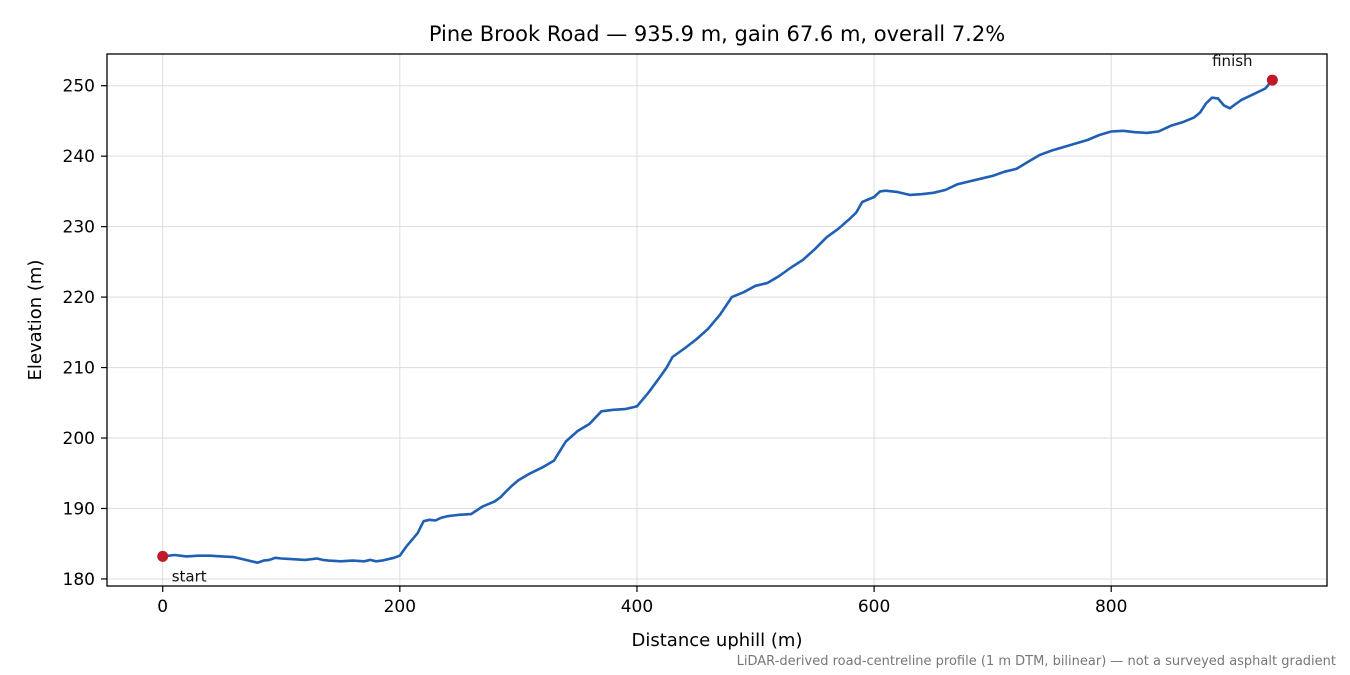 The height and width of the screenshot is (675, 1350). I want to click on finish-label: finish, so click(1232, 61).